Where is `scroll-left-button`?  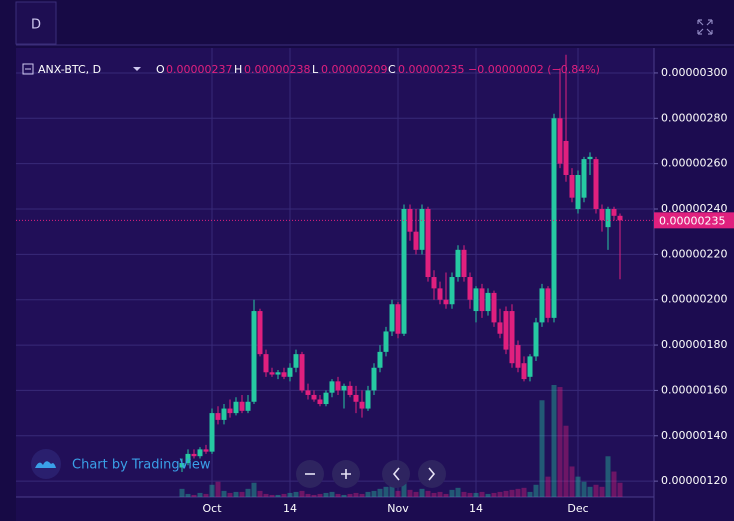
scroll-left-button is located at coordinates (396, 474).